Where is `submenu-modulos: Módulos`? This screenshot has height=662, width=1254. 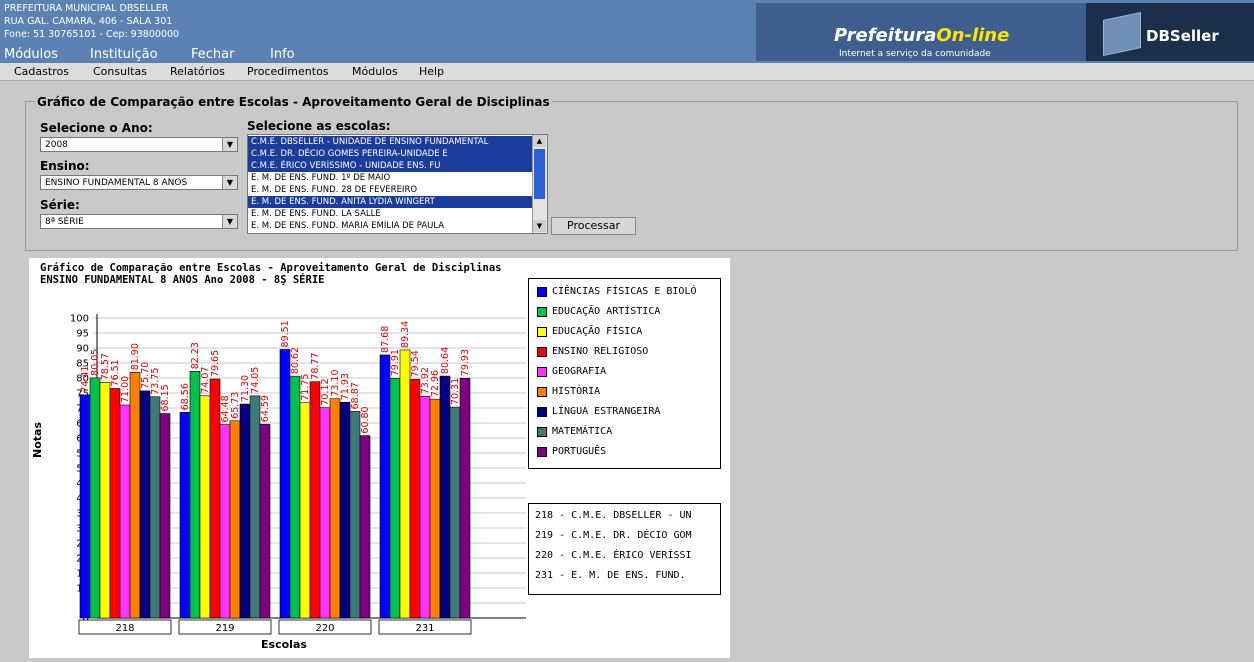
submenu-modulos: Módulos is located at coordinates (375, 71).